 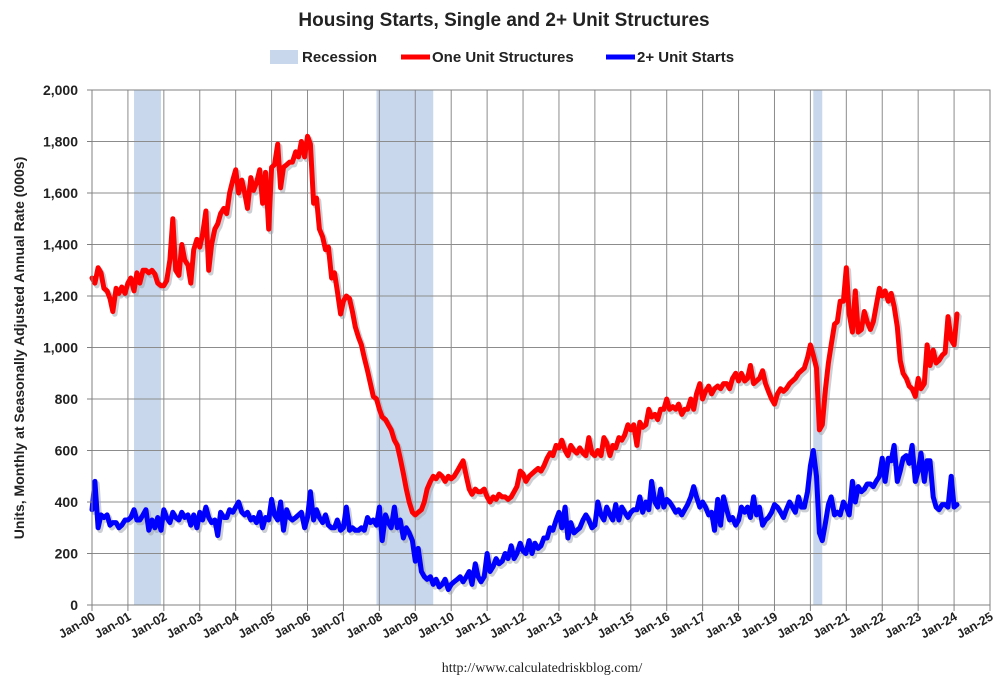 I want to click on x-tick-label: Jan-21, so click(x=831, y=625).